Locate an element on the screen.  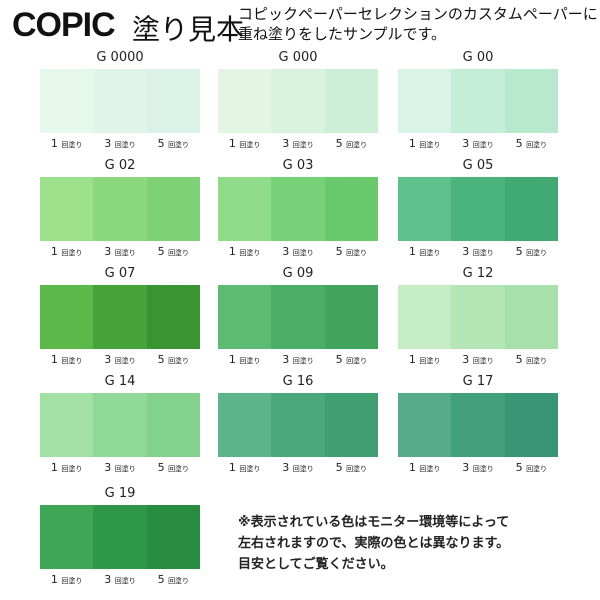
swatch-card: G 12 1 回塗り 3 回塗り 5 回塗り is located at coordinates (478, 316).